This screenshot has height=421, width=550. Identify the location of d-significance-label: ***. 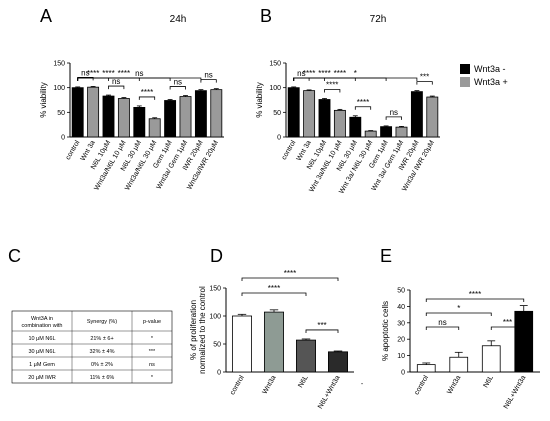
(321, 325).